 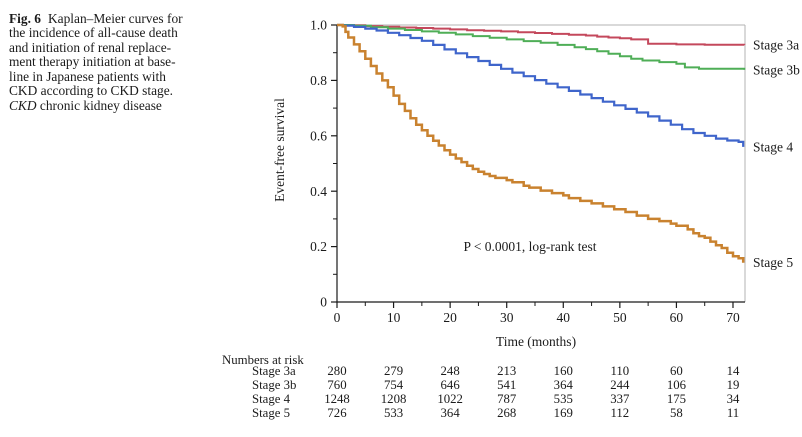 What do you see at coordinates (450, 399) in the screenshot?
I see `risk-value: 1022` at bounding box center [450, 399].